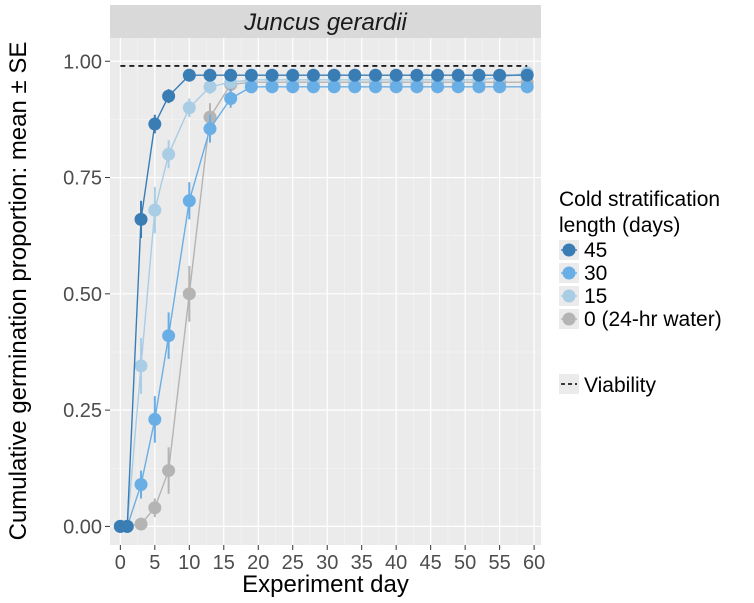 The height and width of the screenshot is (603, 754). I want to click on x-tick-label: 40, so click(396, 563).